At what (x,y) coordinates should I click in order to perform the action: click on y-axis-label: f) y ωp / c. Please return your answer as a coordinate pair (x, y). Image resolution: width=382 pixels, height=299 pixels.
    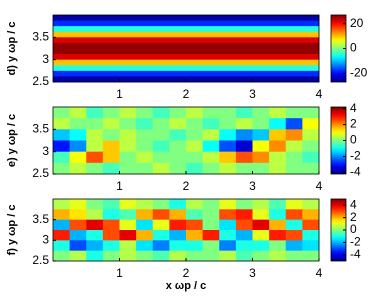
    Looking at the image, I should click on (12, 230).